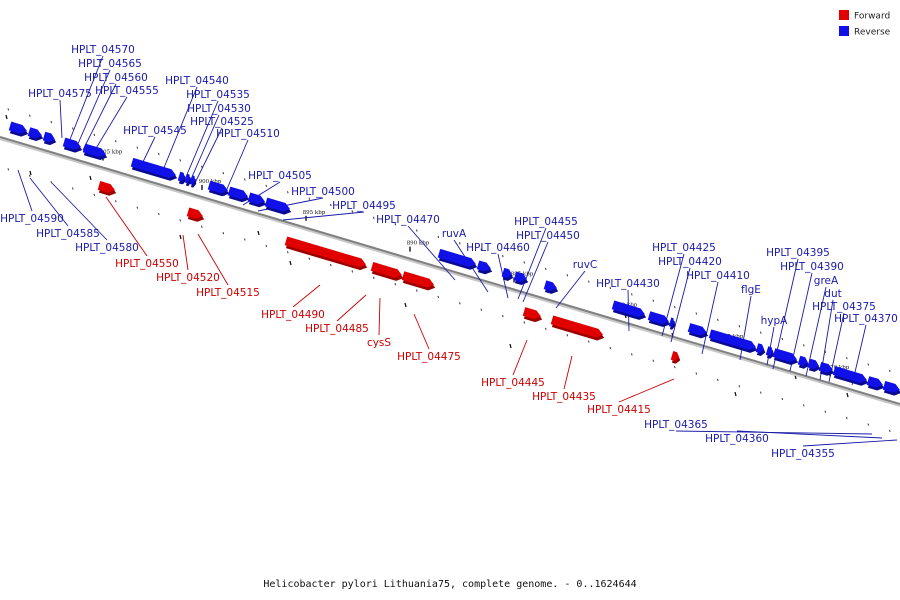  Describe the element at coordinates (111, 153) in the screenshot. I see `tick-label: 905 kbp` at that location.